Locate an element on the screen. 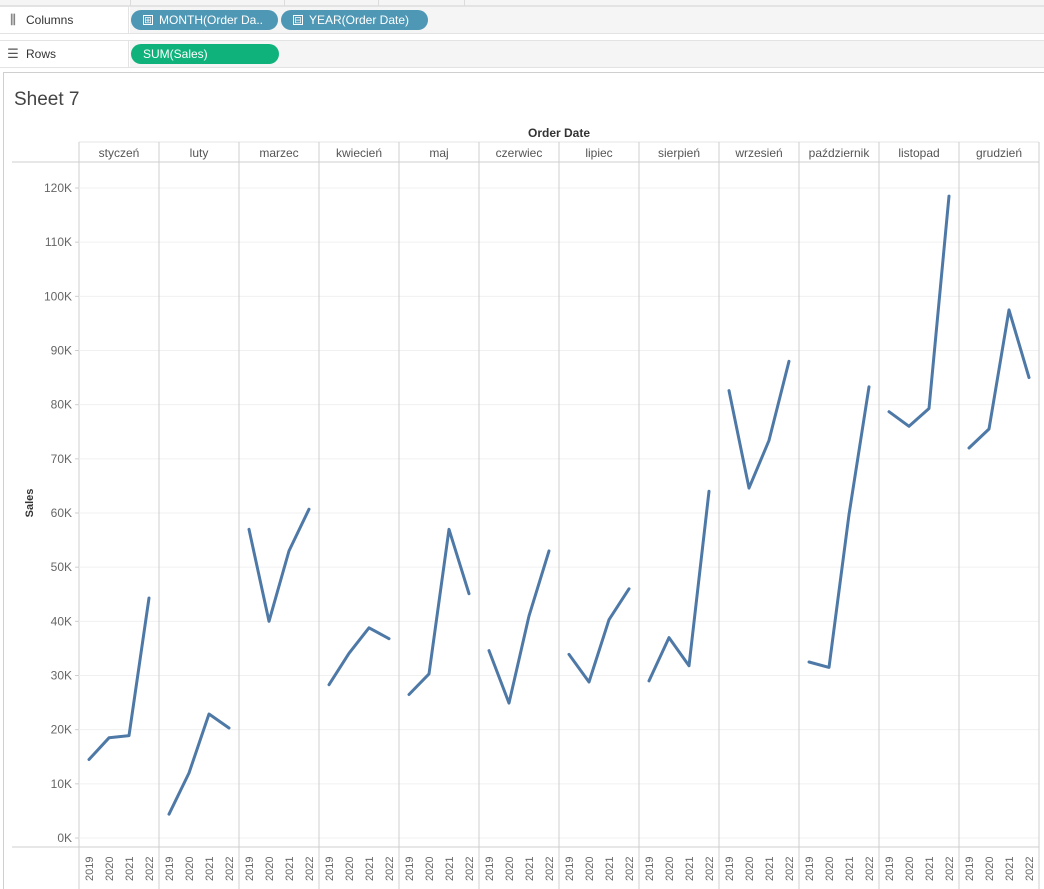 The width and height of the screenshot is (1044, 889). month-header: marzec is located at coordinates (278, 153).